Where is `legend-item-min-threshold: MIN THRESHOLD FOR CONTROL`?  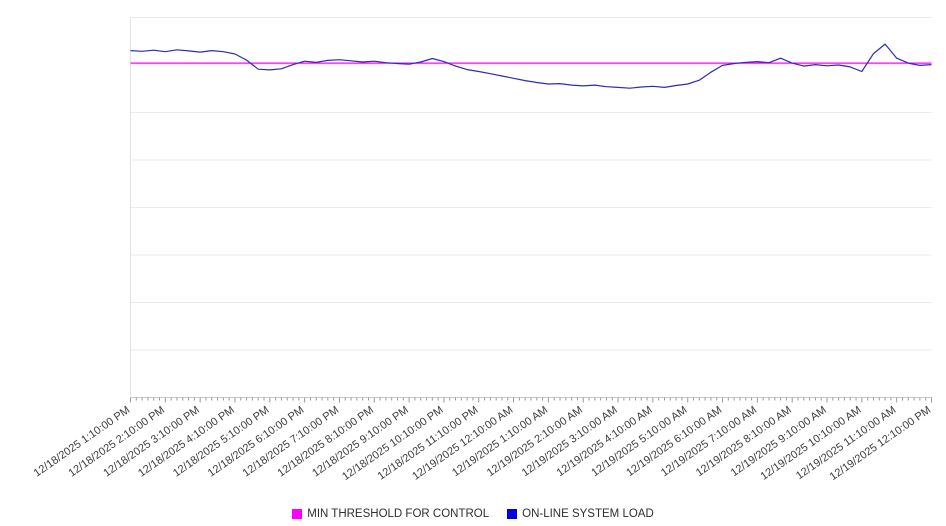
legend-item-min-threshold: MIN THRESHOLD FOR CONTROL is located at coordinates (390, 514).